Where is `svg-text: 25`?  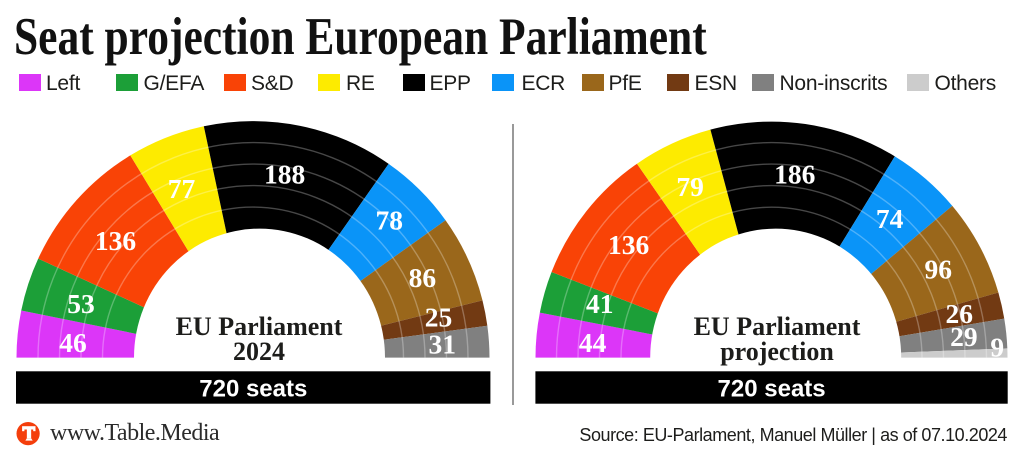 svg-text: 25 is located at coordinates (439, 317).